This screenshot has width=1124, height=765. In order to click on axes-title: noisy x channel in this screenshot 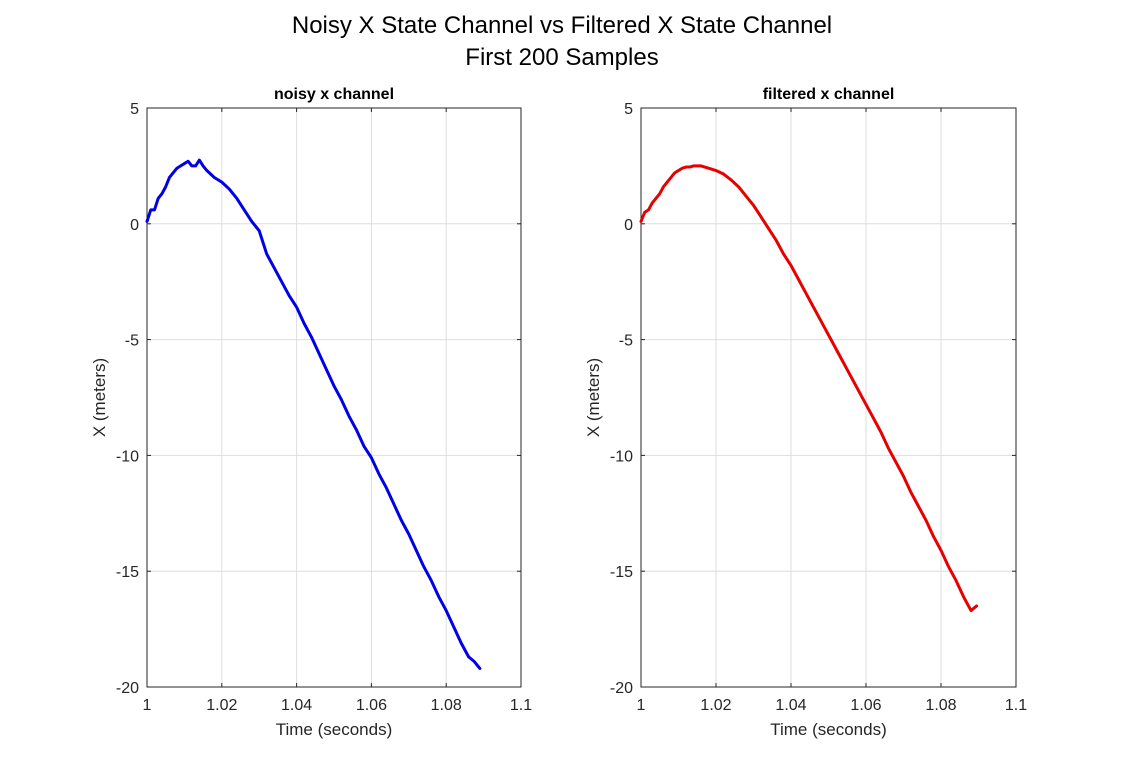, I will do `click(334, 94)`.